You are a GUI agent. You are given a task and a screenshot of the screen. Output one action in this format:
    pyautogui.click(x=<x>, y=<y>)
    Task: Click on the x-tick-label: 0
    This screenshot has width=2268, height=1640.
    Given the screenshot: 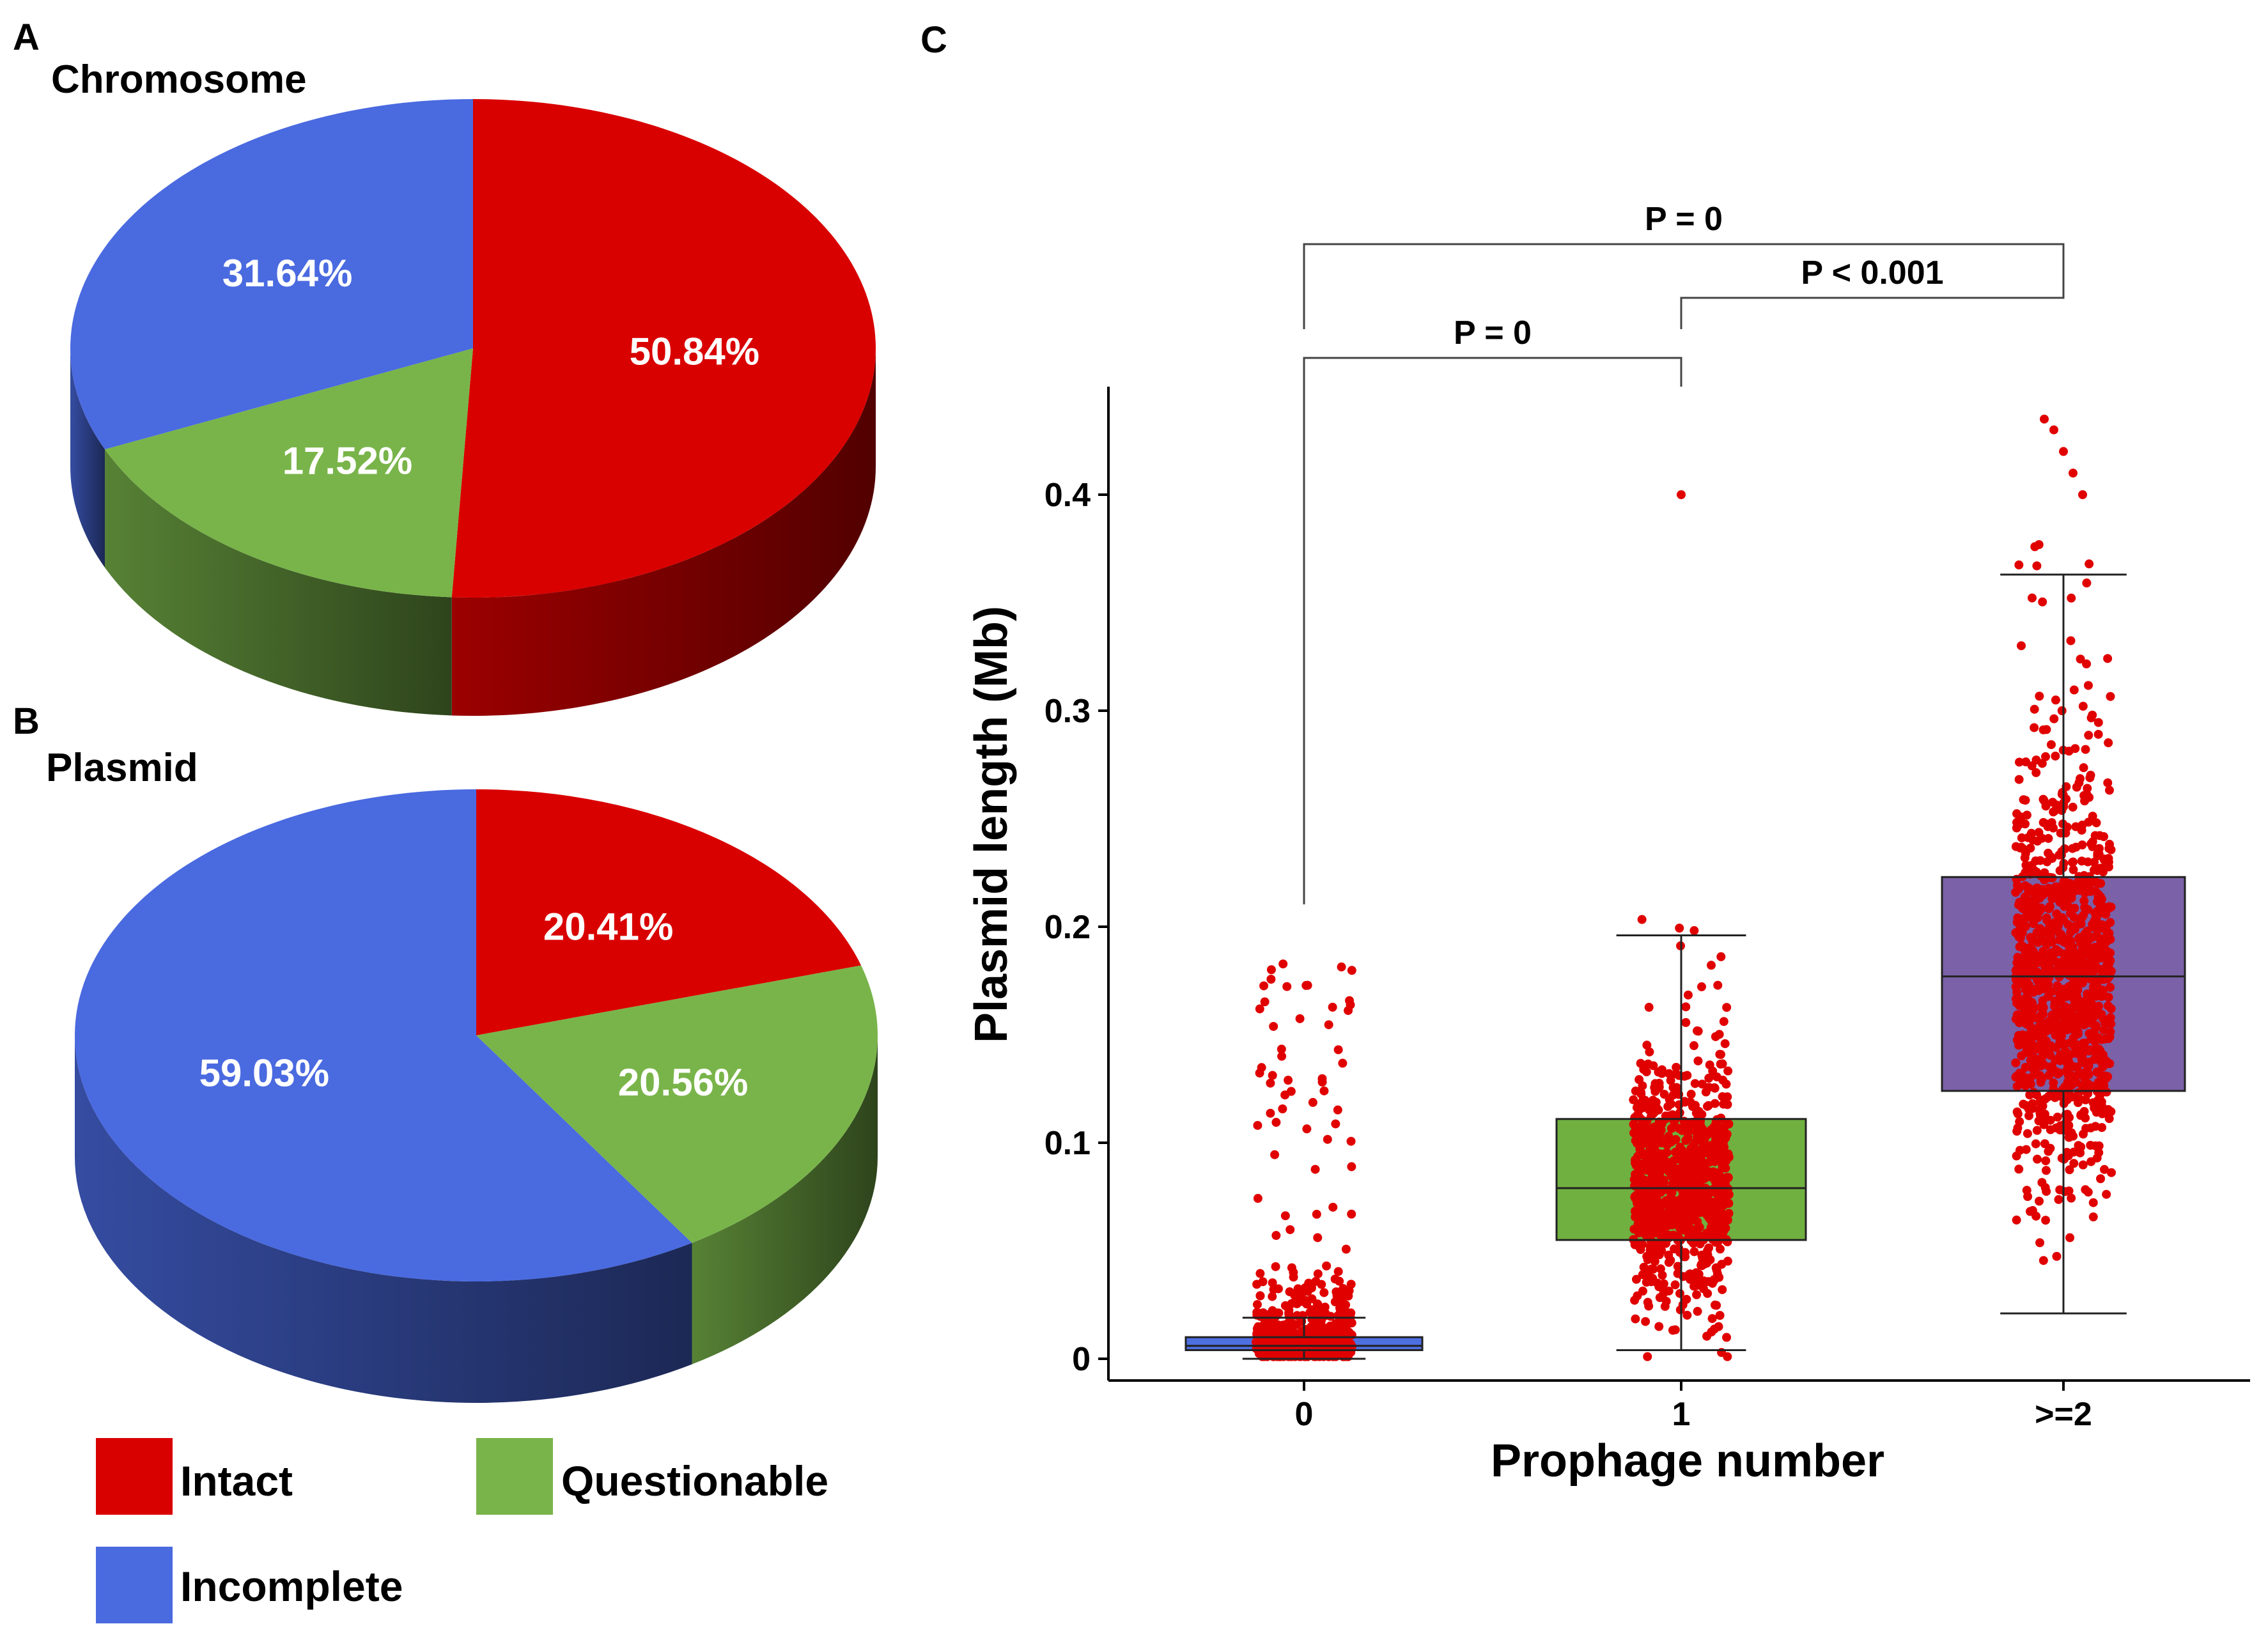 What is the action you would take?
    pyautogui.click(x=1304, y=1414)
    